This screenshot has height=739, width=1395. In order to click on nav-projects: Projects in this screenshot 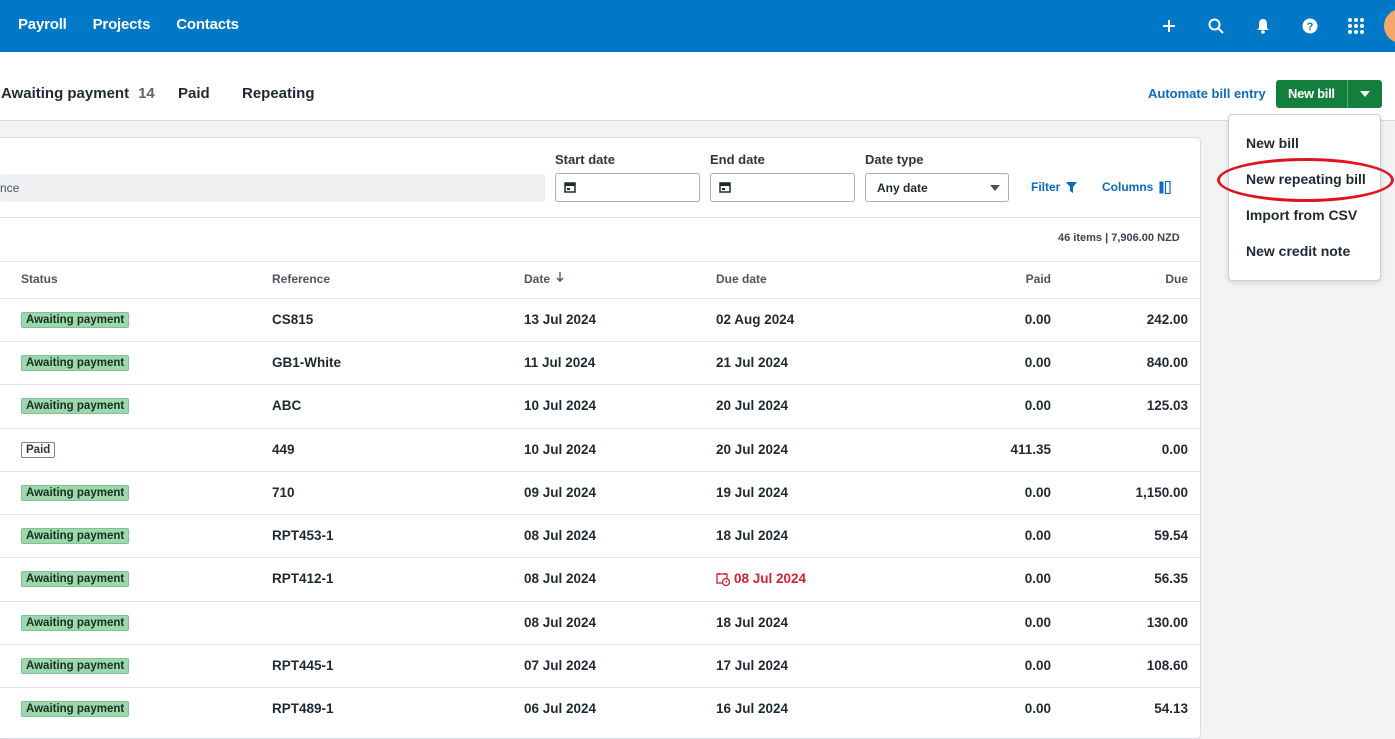, I will do `click(121, 24)`.